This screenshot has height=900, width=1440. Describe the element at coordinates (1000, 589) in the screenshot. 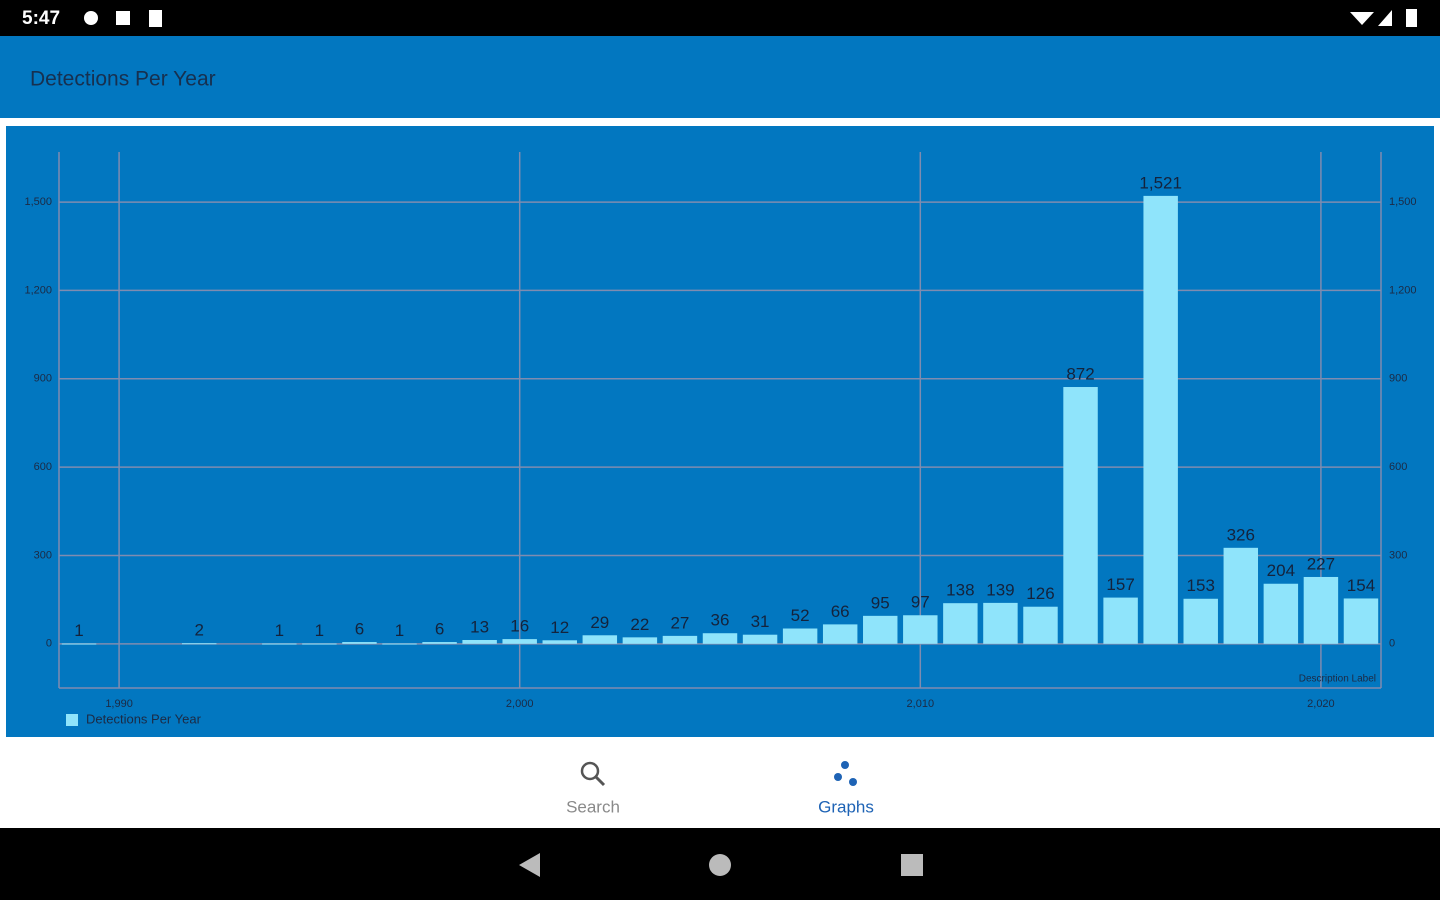

I see `data-label: 139` at that location.